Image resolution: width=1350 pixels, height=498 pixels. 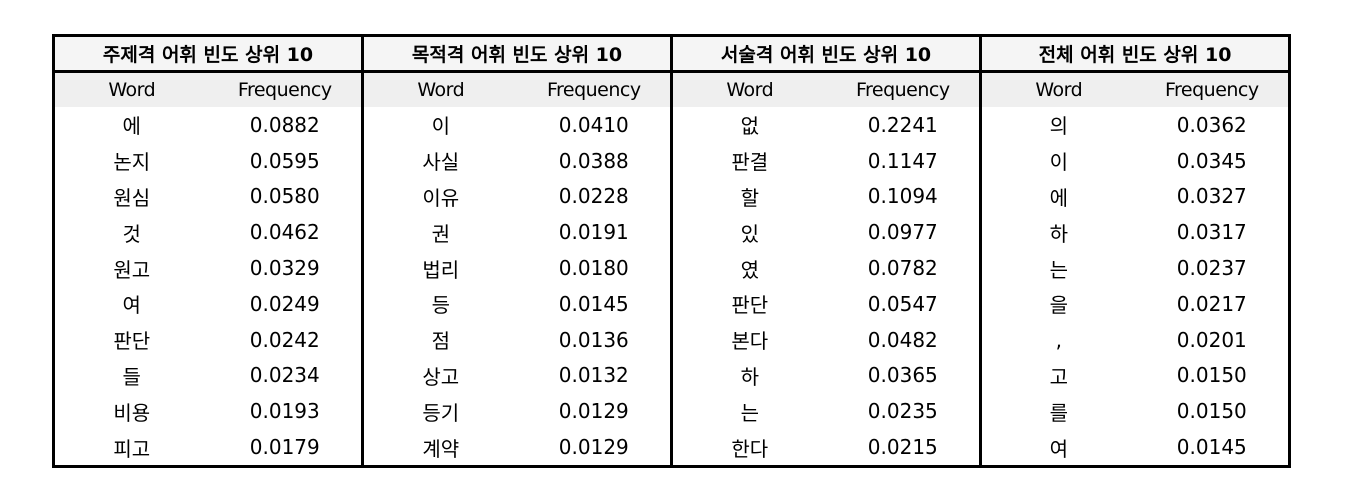 What do you see at coordinates (284, 268) in the screenshot?
I see `frequency-cell: 0.0329` at bounding box center [284, 268].